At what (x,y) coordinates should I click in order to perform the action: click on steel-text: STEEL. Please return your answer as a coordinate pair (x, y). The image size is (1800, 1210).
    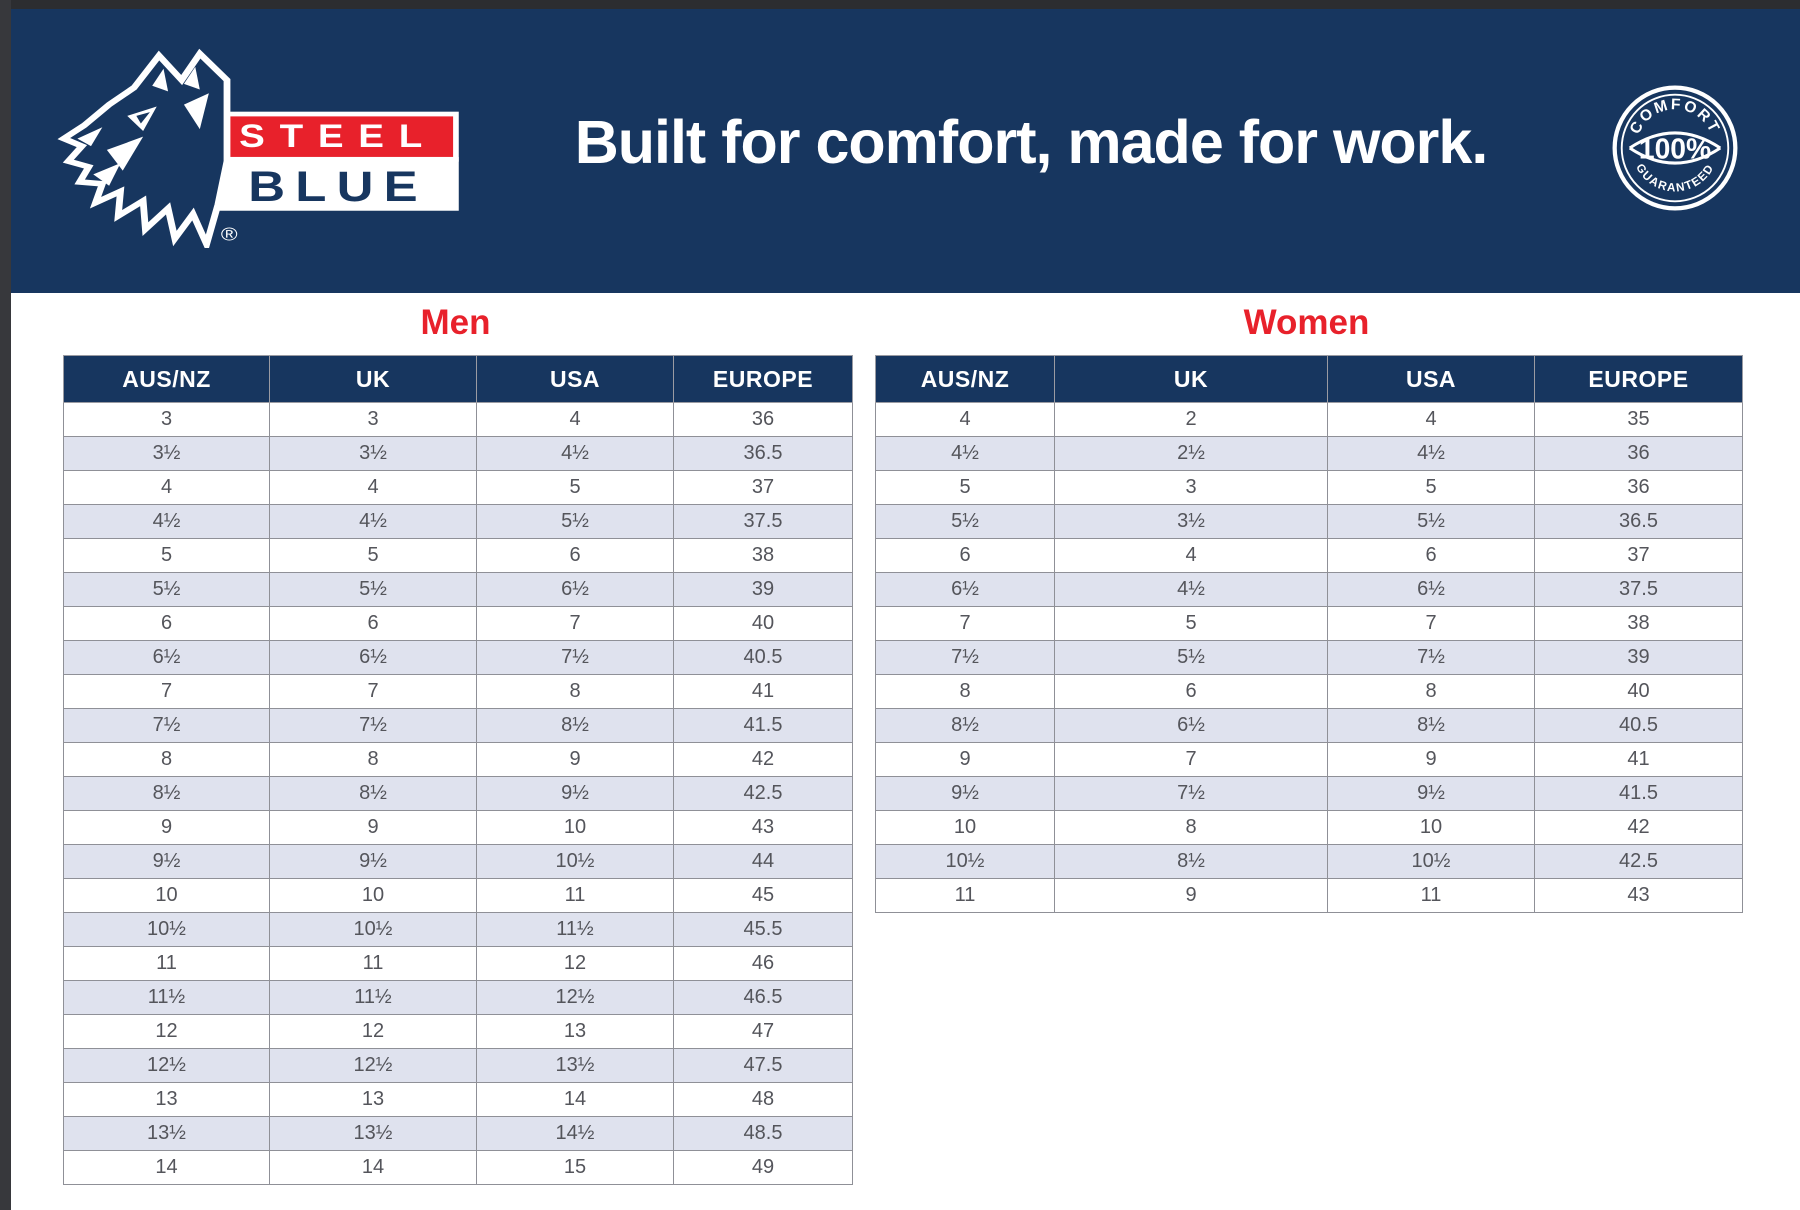
    Looking at the image, I should click on (338, 136).